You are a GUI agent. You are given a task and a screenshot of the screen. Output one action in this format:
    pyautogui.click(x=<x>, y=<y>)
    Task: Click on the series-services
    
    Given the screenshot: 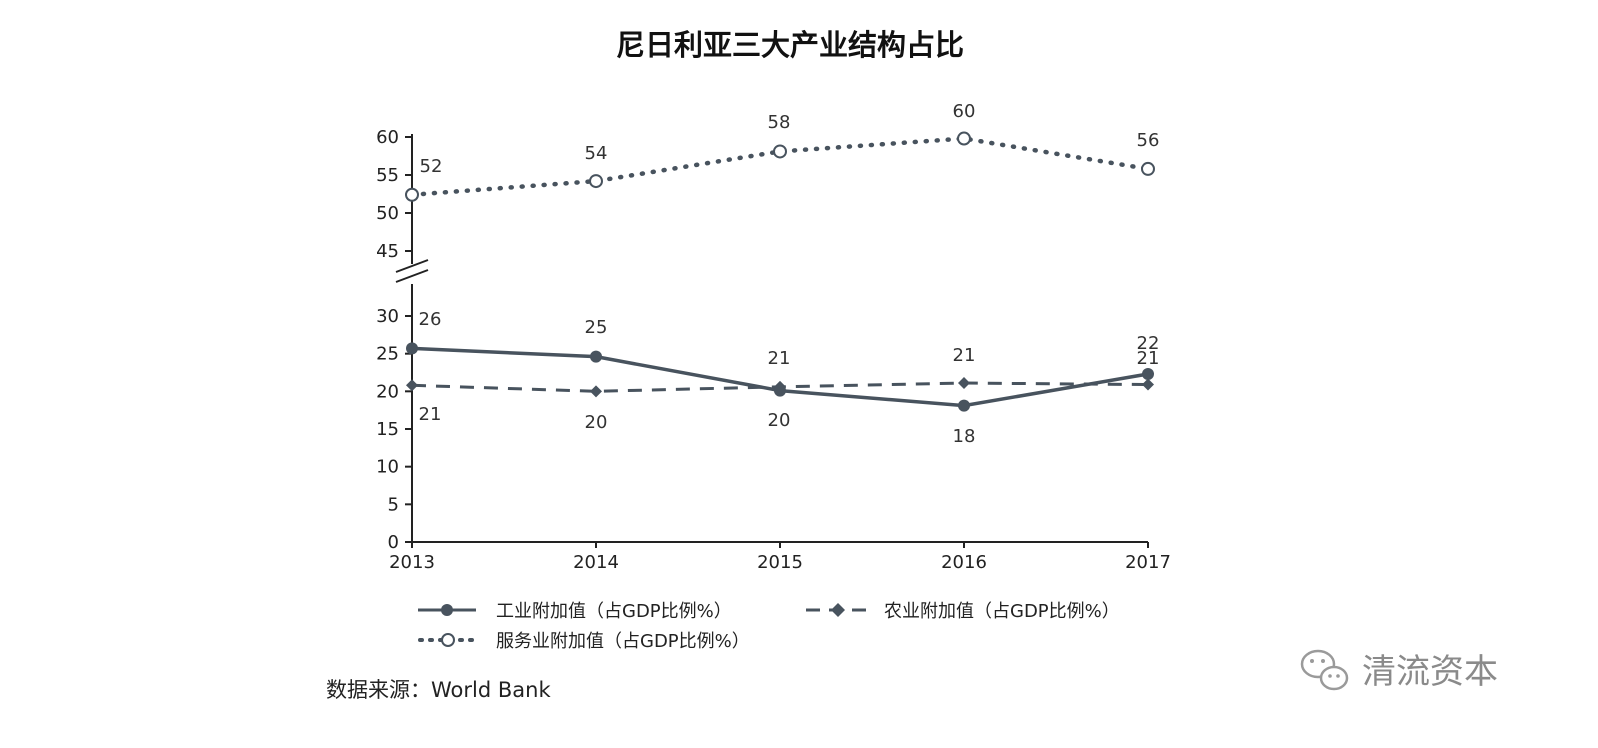 What is the action you would take?
    pyautogui.click(x=780, y=166)
    